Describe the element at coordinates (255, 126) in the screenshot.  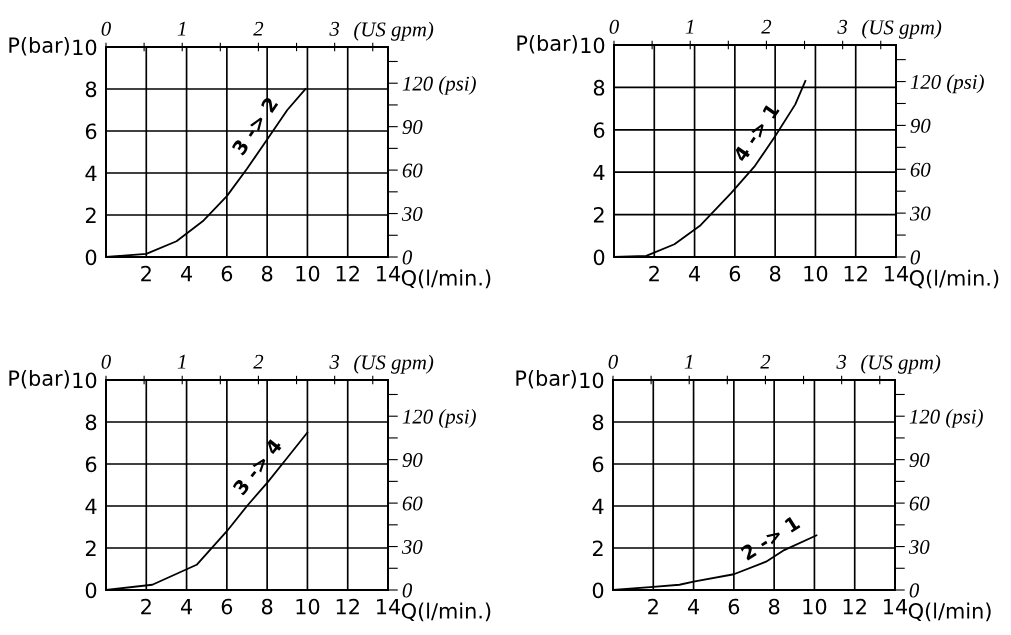
I see `annotation: 3 -> 2` at that location.